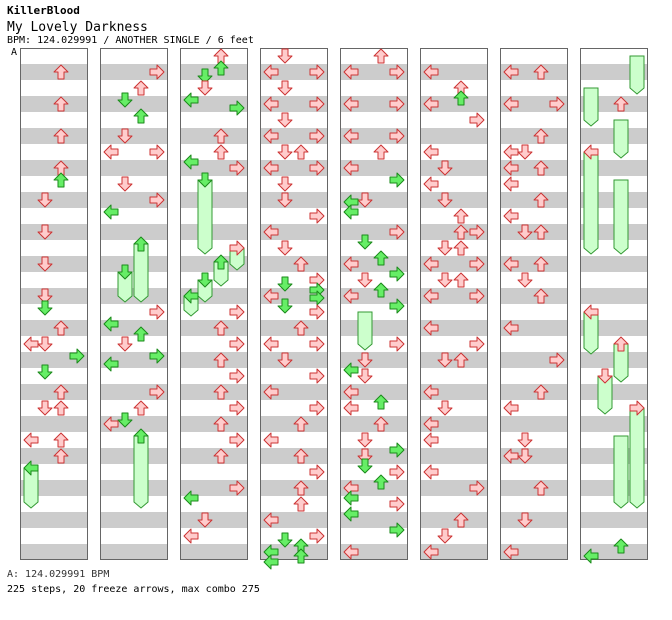 The width and height of the screenshot is (672, 620). Describe the element at coordinates (43, 10) in the screenshot. I see `artist-name: KillerBlood` at that location.